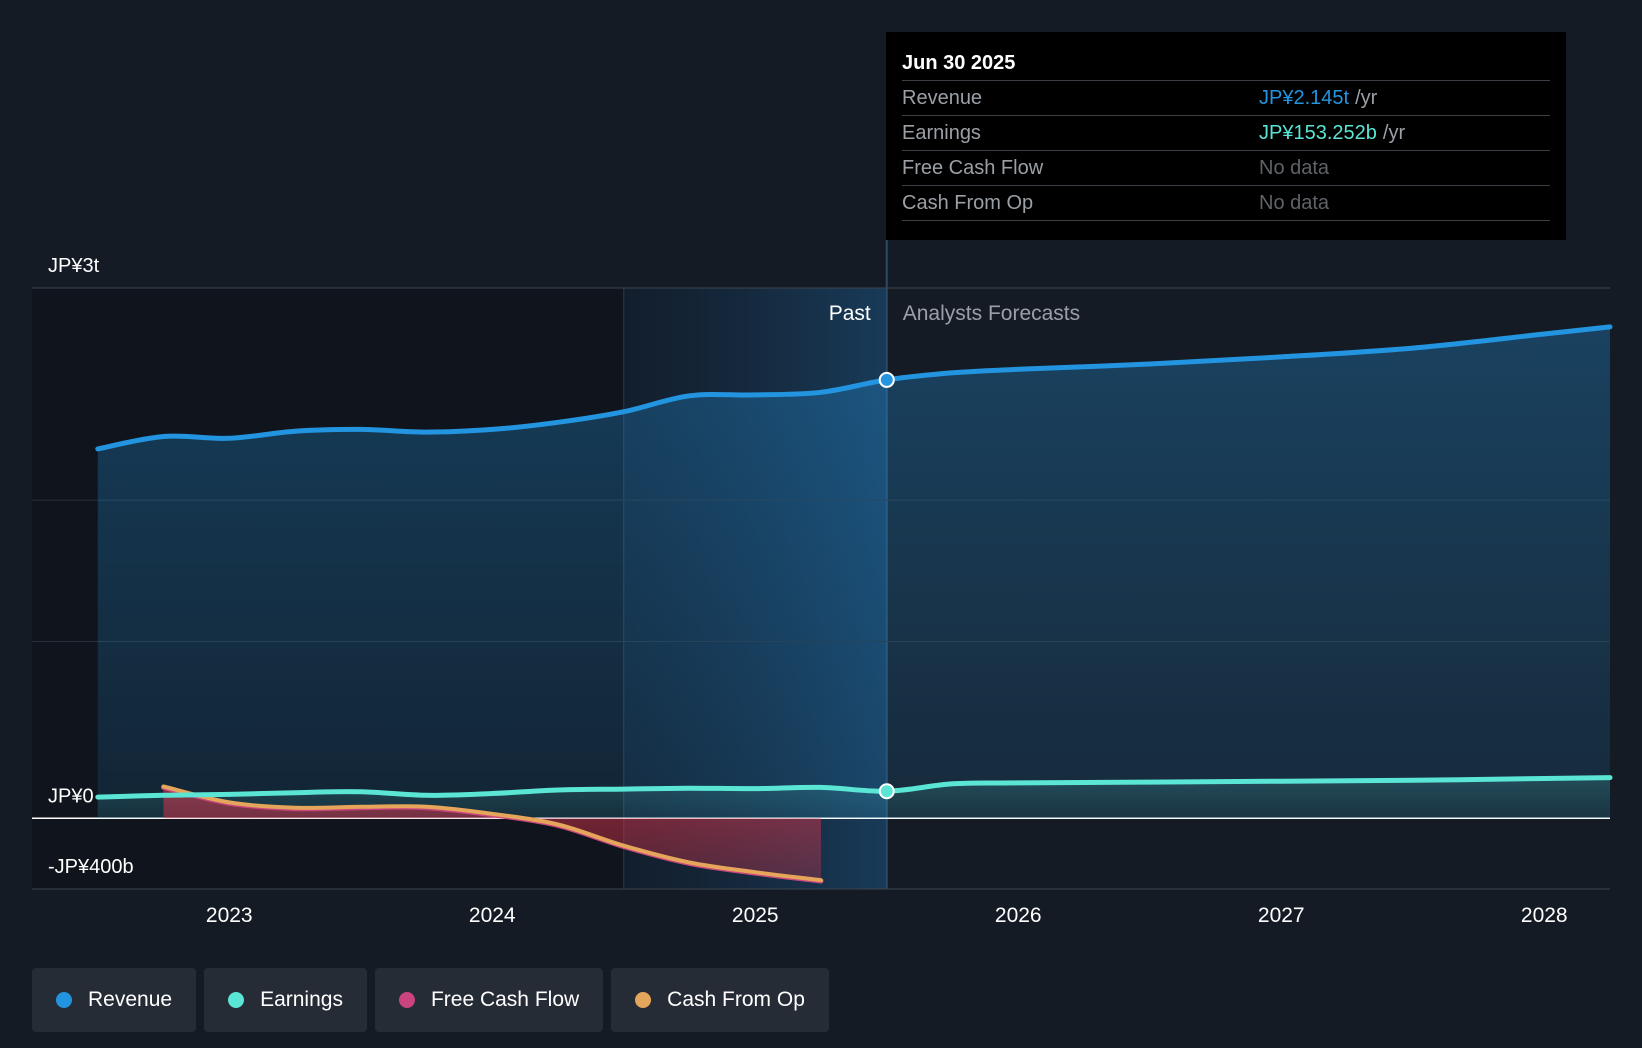 The image size is (1642, 1048). I want to click on legend-earnings-label: Earnings, so click(301, 999).